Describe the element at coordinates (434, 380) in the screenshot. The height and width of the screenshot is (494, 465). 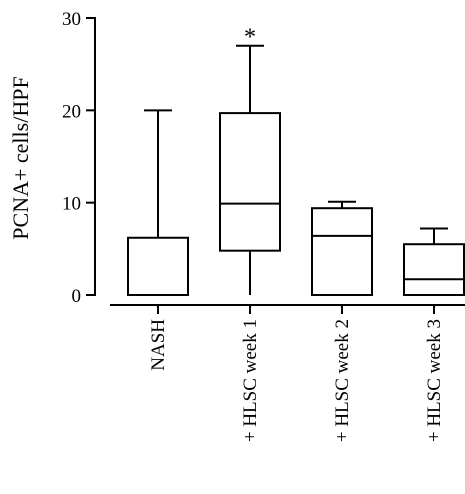
I see `x-tick-label: + HLSC week 3` at that location.